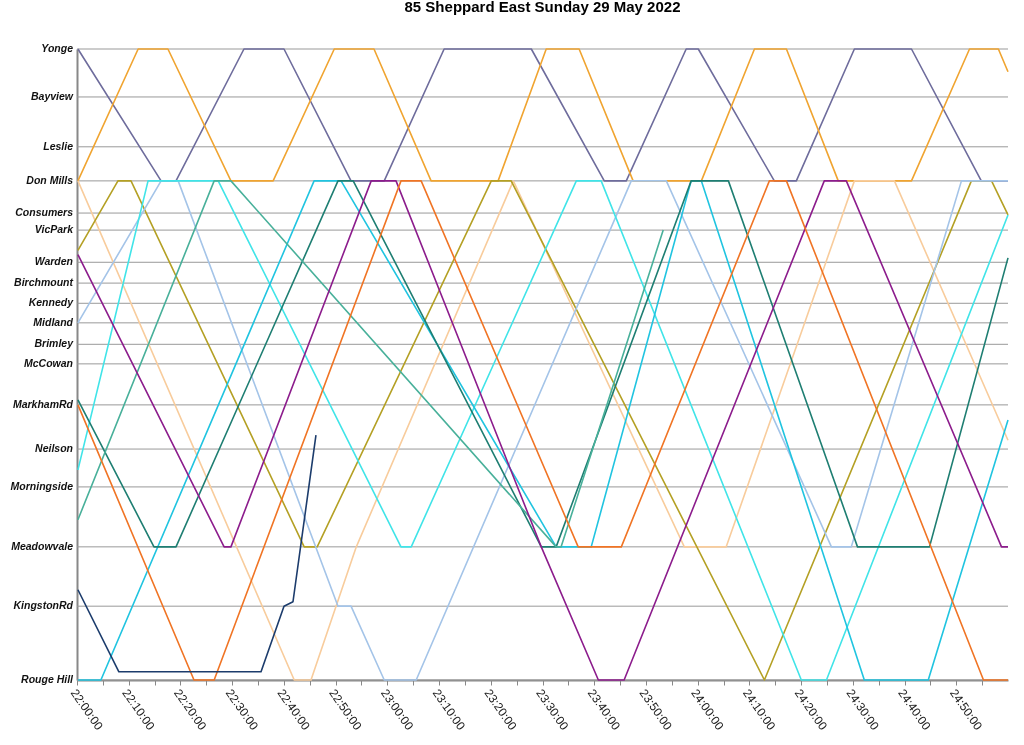 The height and width of the screenshot is (745, 1024). I want to click on ref-line-label: Warden, so click(53, 261).